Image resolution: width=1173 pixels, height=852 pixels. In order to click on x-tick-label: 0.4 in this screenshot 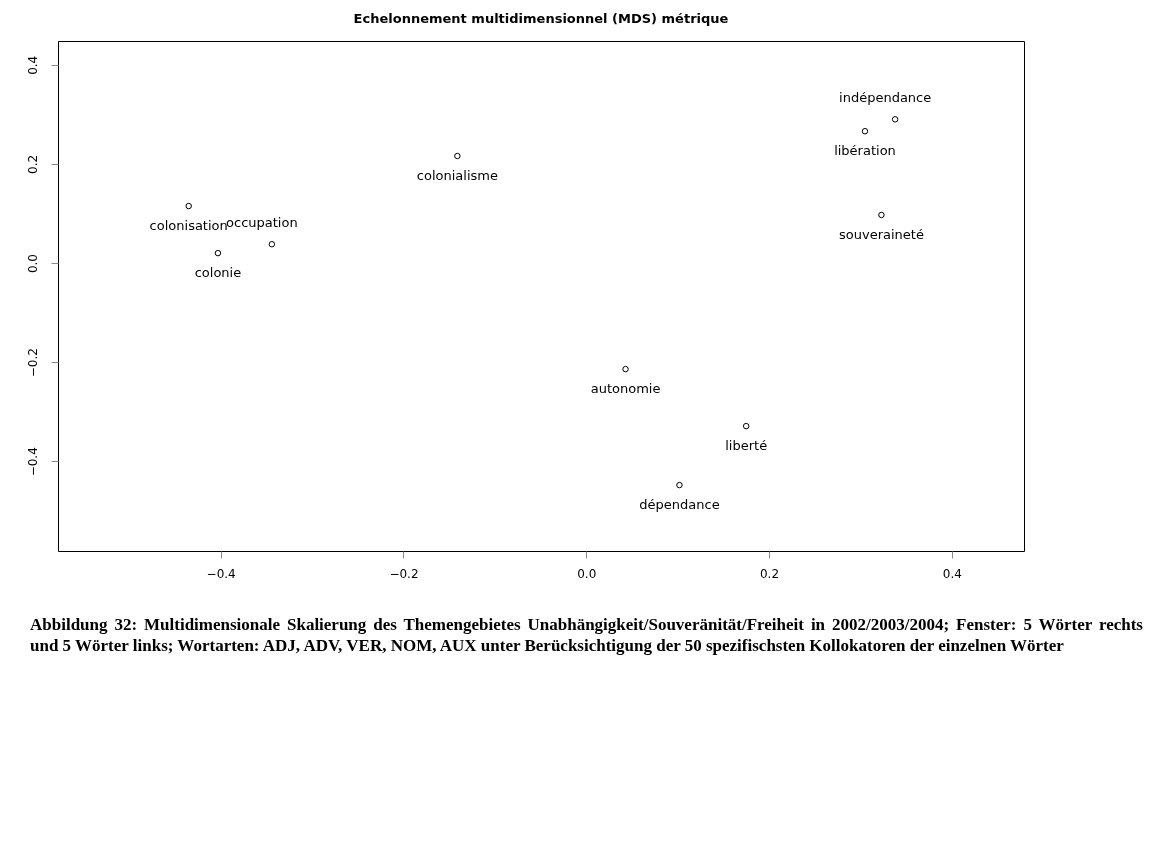, I will do `click(952, 573)`.